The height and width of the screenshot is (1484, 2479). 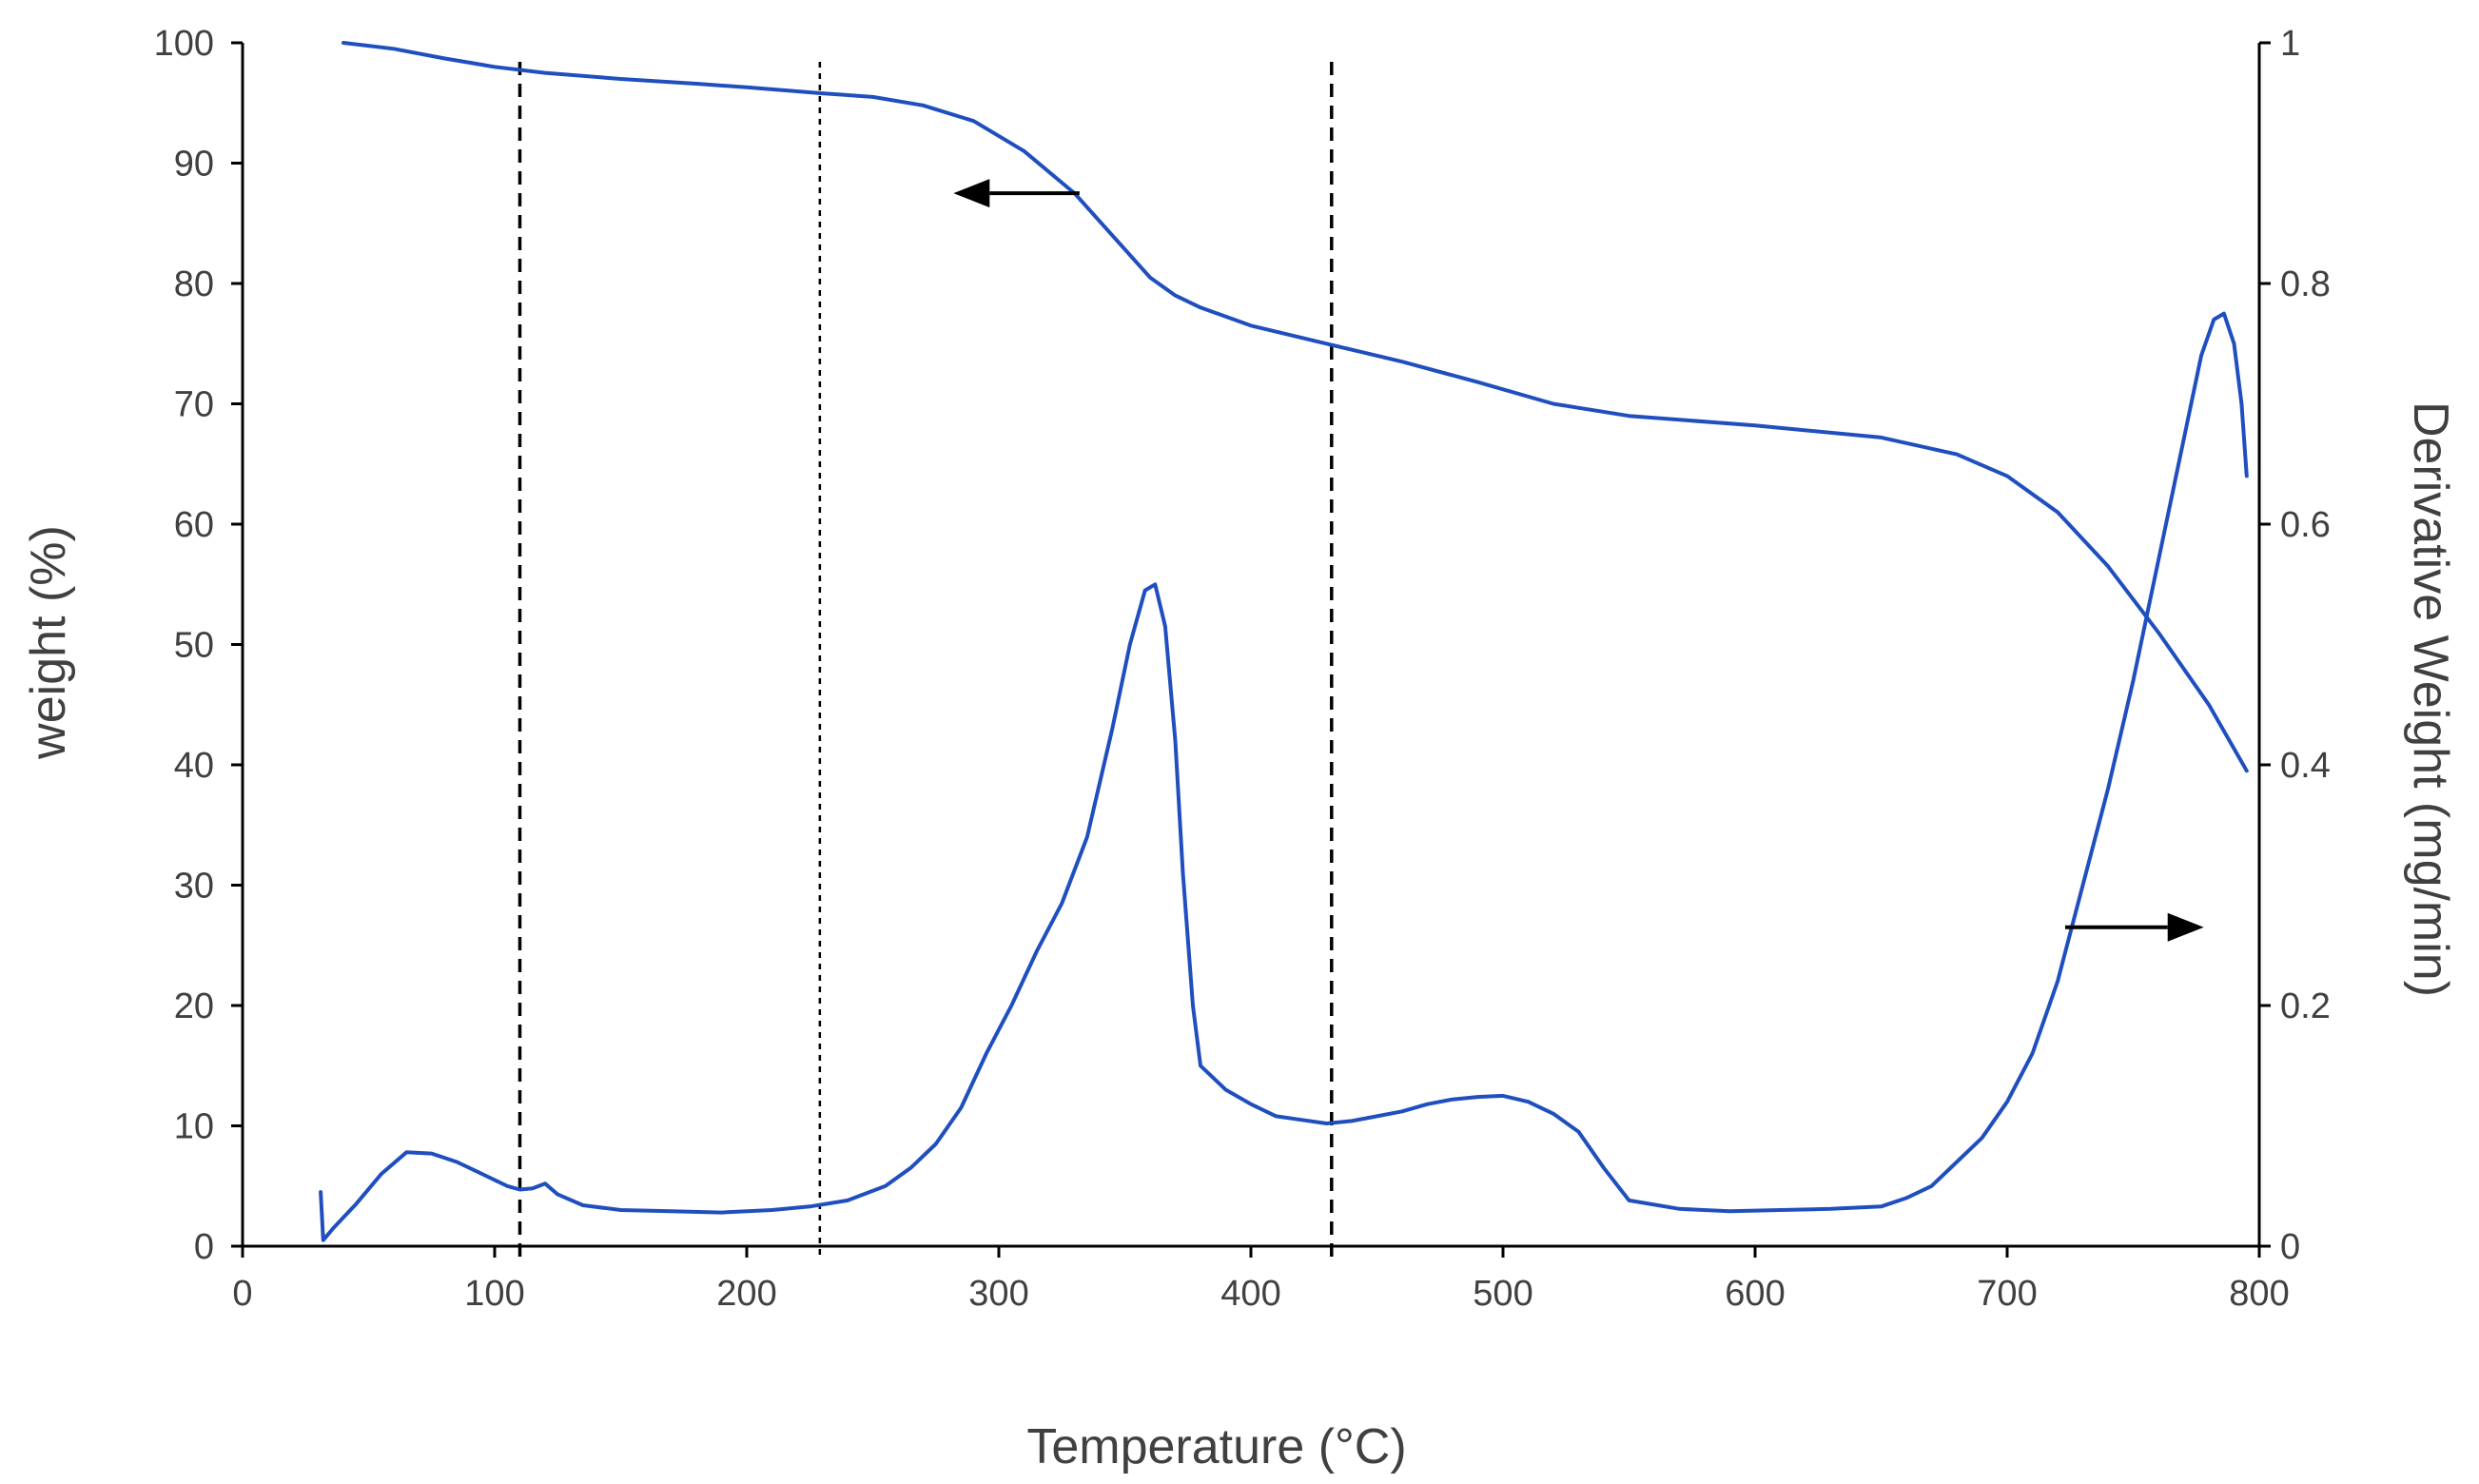 I want to click on left-y-axis-ticks: 0 10 20 30 40 50 60 70 80 90 100, so click(x=198, y=645).